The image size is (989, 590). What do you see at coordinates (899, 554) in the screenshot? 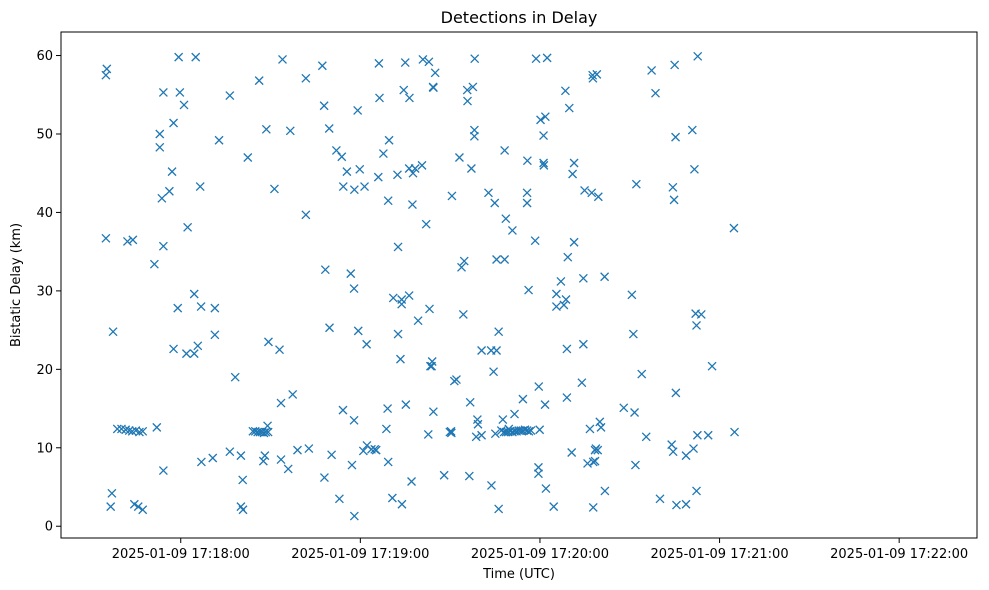
I see `x-tick-label: 2025-01-09 17:22:00` at bounding box center [899, 554].